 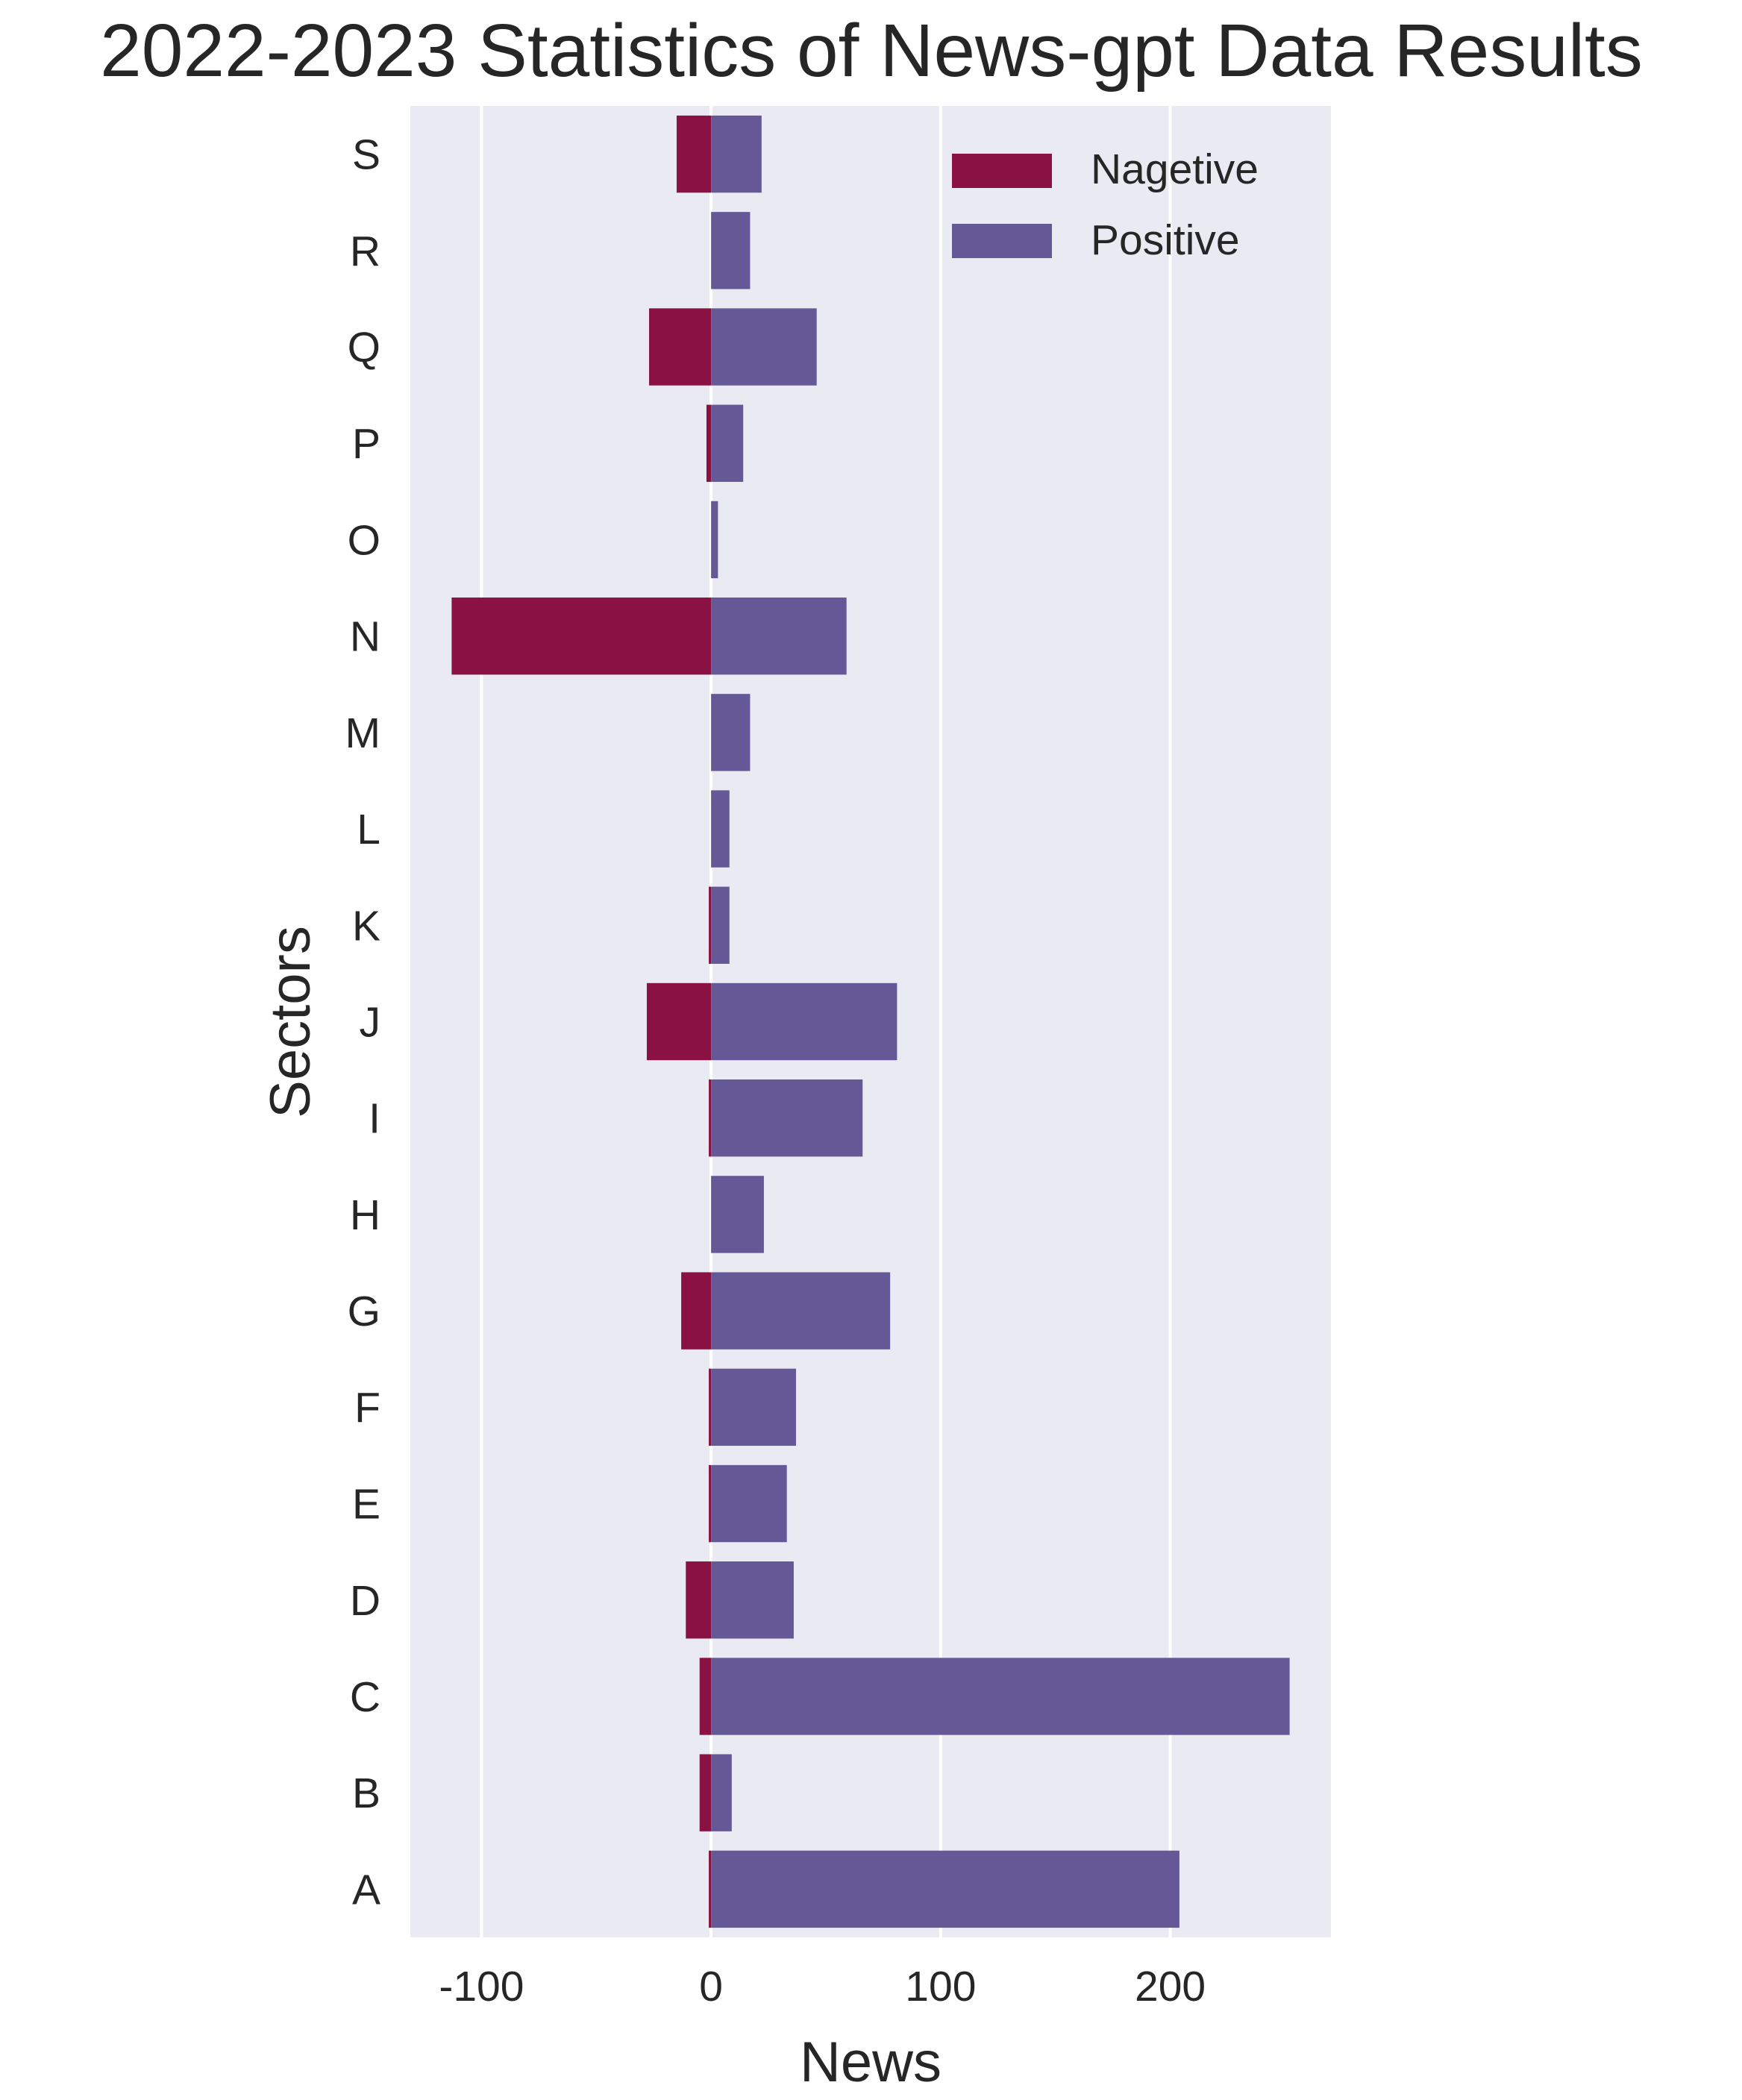 What do you see at coordinates (364, 1311) in the screenshot?
I see `y-tick-label: G` at bounding box center [364, 1311].